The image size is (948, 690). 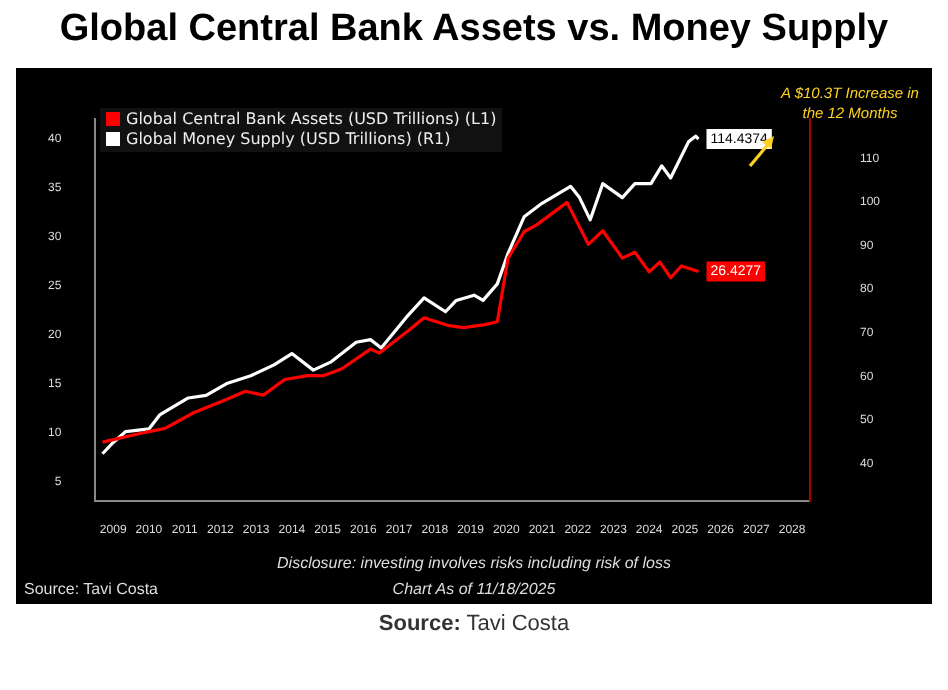 I want to click on legend-label: Global Central Bank Assets (USD Trillions) (L1), so click(x=310, y=120).